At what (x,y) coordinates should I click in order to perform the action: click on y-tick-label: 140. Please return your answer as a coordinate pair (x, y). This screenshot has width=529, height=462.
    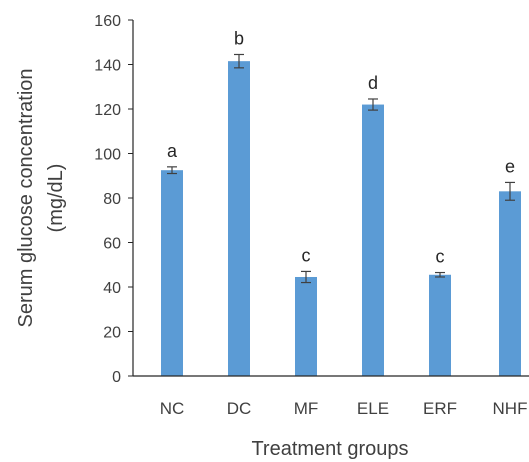
    Looking at the image, I should click on (107, 66).